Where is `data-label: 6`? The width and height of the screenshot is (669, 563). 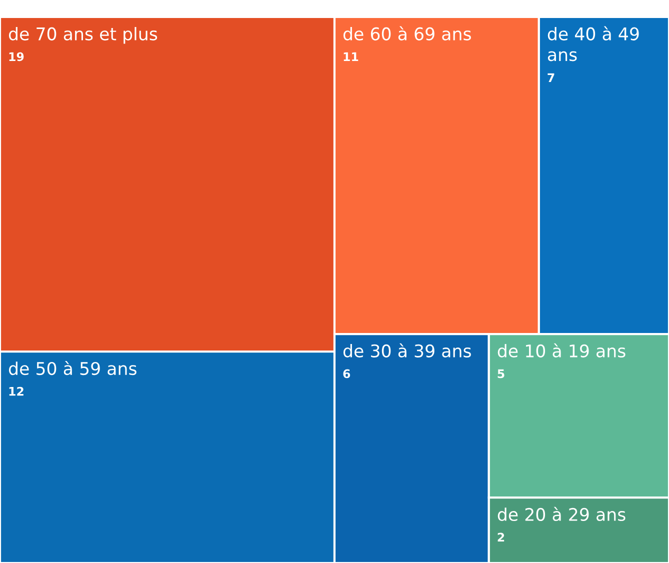 data-label: 6 is located at coordinates (346, 373).